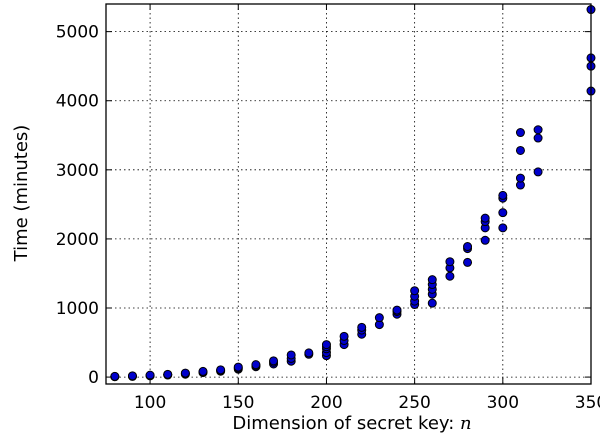 Image resolution: width=600 pixels, height=436 pixels. Describe the element at coordinates (77, 33) in the screenshot. I see `y-tick-label: 5000` at that location.